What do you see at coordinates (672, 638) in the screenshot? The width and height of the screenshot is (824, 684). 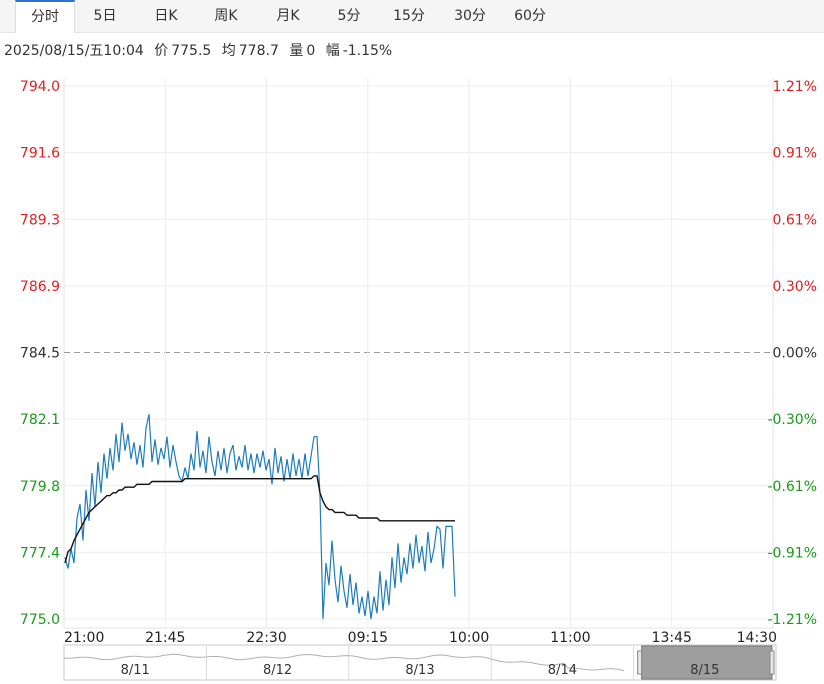 I see `time-tick-label: 13:45` at bounding box center [672, 638].